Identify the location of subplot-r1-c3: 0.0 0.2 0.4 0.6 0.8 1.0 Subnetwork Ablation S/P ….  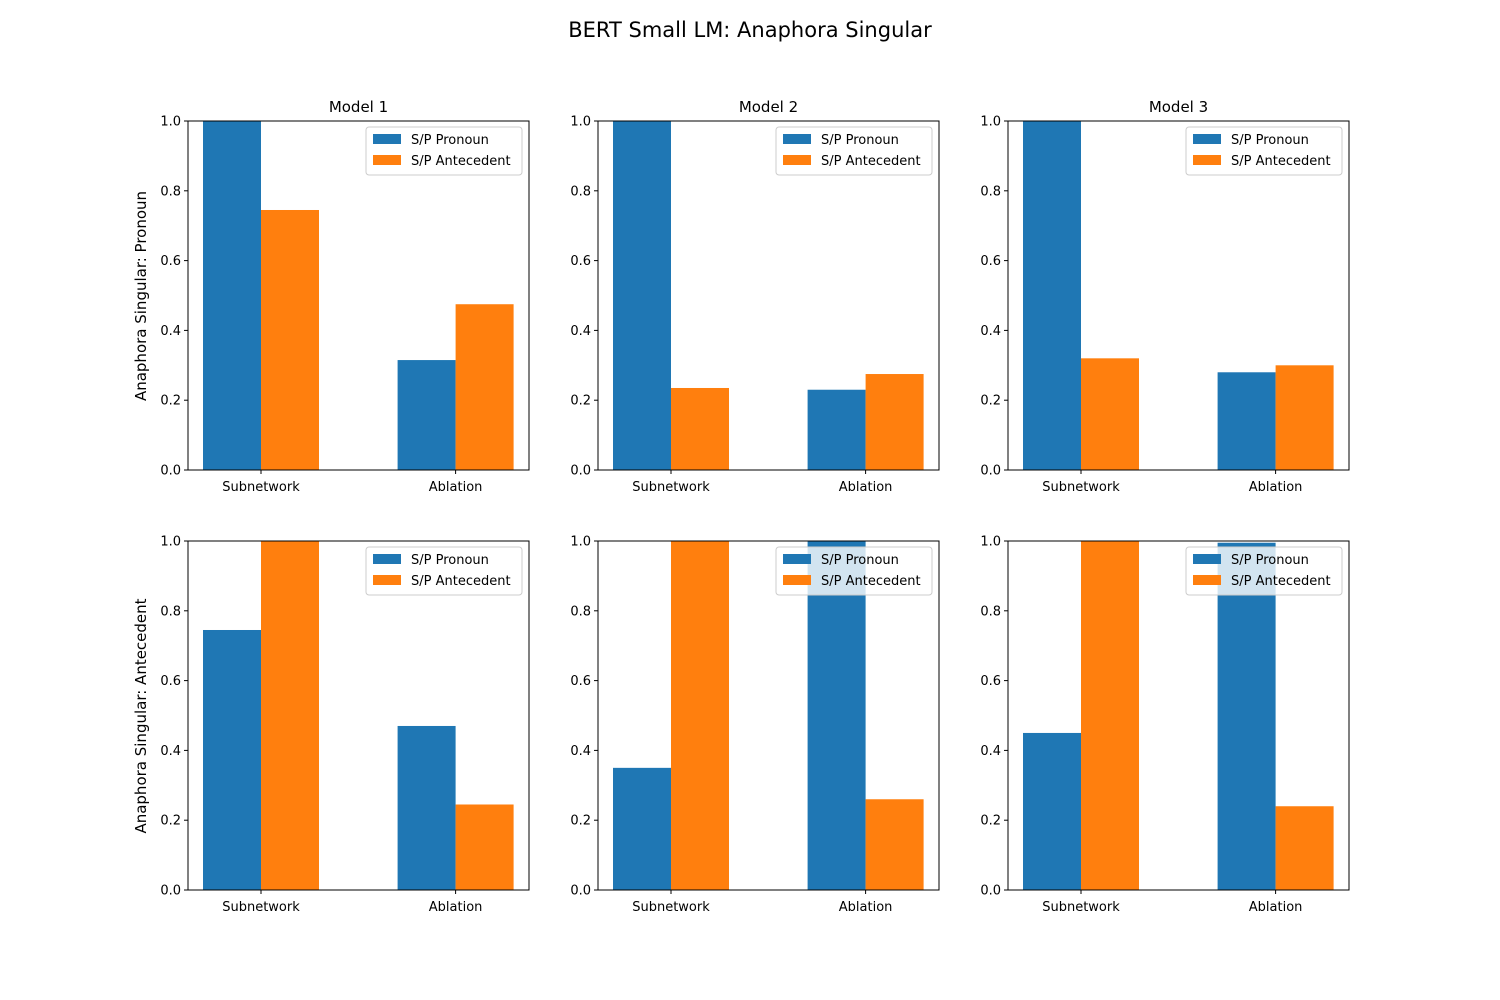
(1165, 305).